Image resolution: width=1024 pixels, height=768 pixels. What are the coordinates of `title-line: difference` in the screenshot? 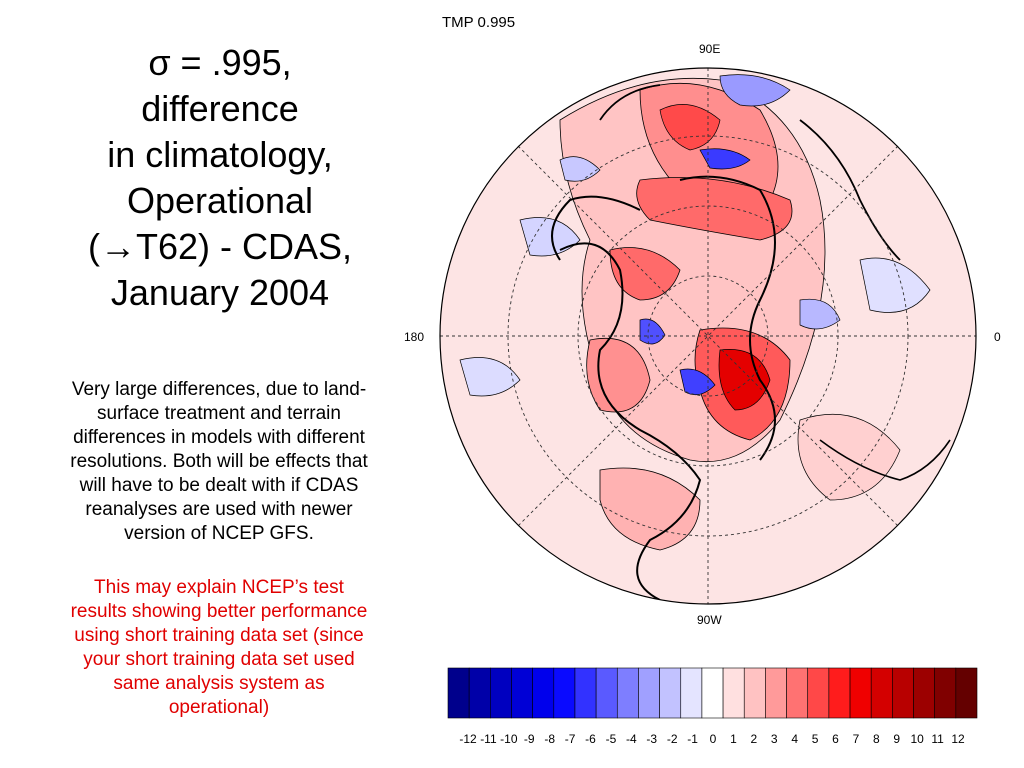 It's located at (220, 108).